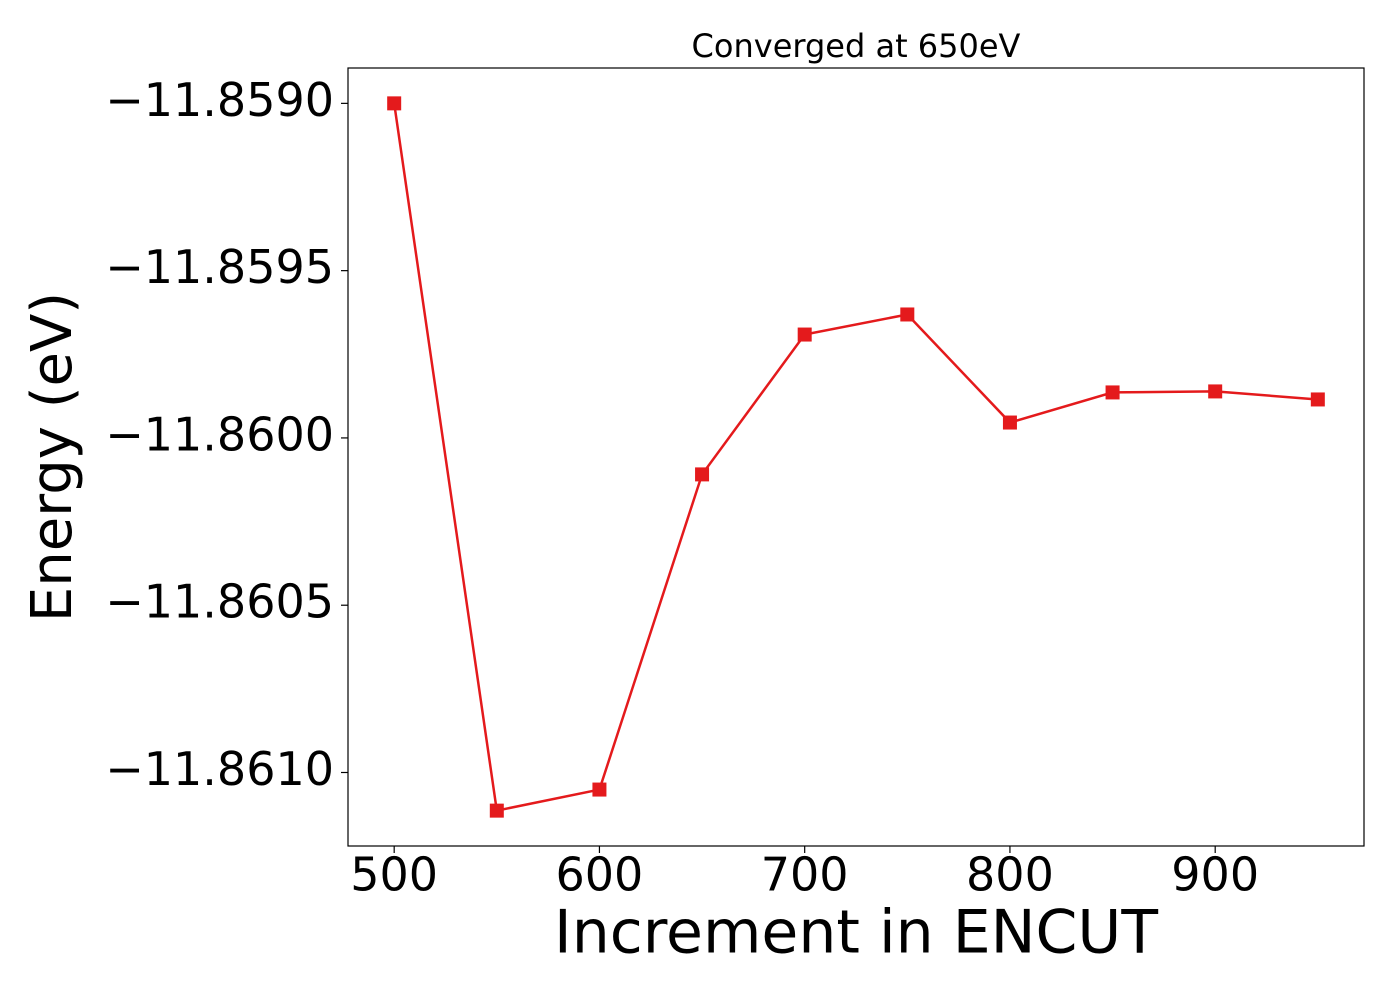  What do you see at coordinates (856, 46) in the screenshot?
I see `chart-title: Converged at 650eV` at bounding box center [856, 46].